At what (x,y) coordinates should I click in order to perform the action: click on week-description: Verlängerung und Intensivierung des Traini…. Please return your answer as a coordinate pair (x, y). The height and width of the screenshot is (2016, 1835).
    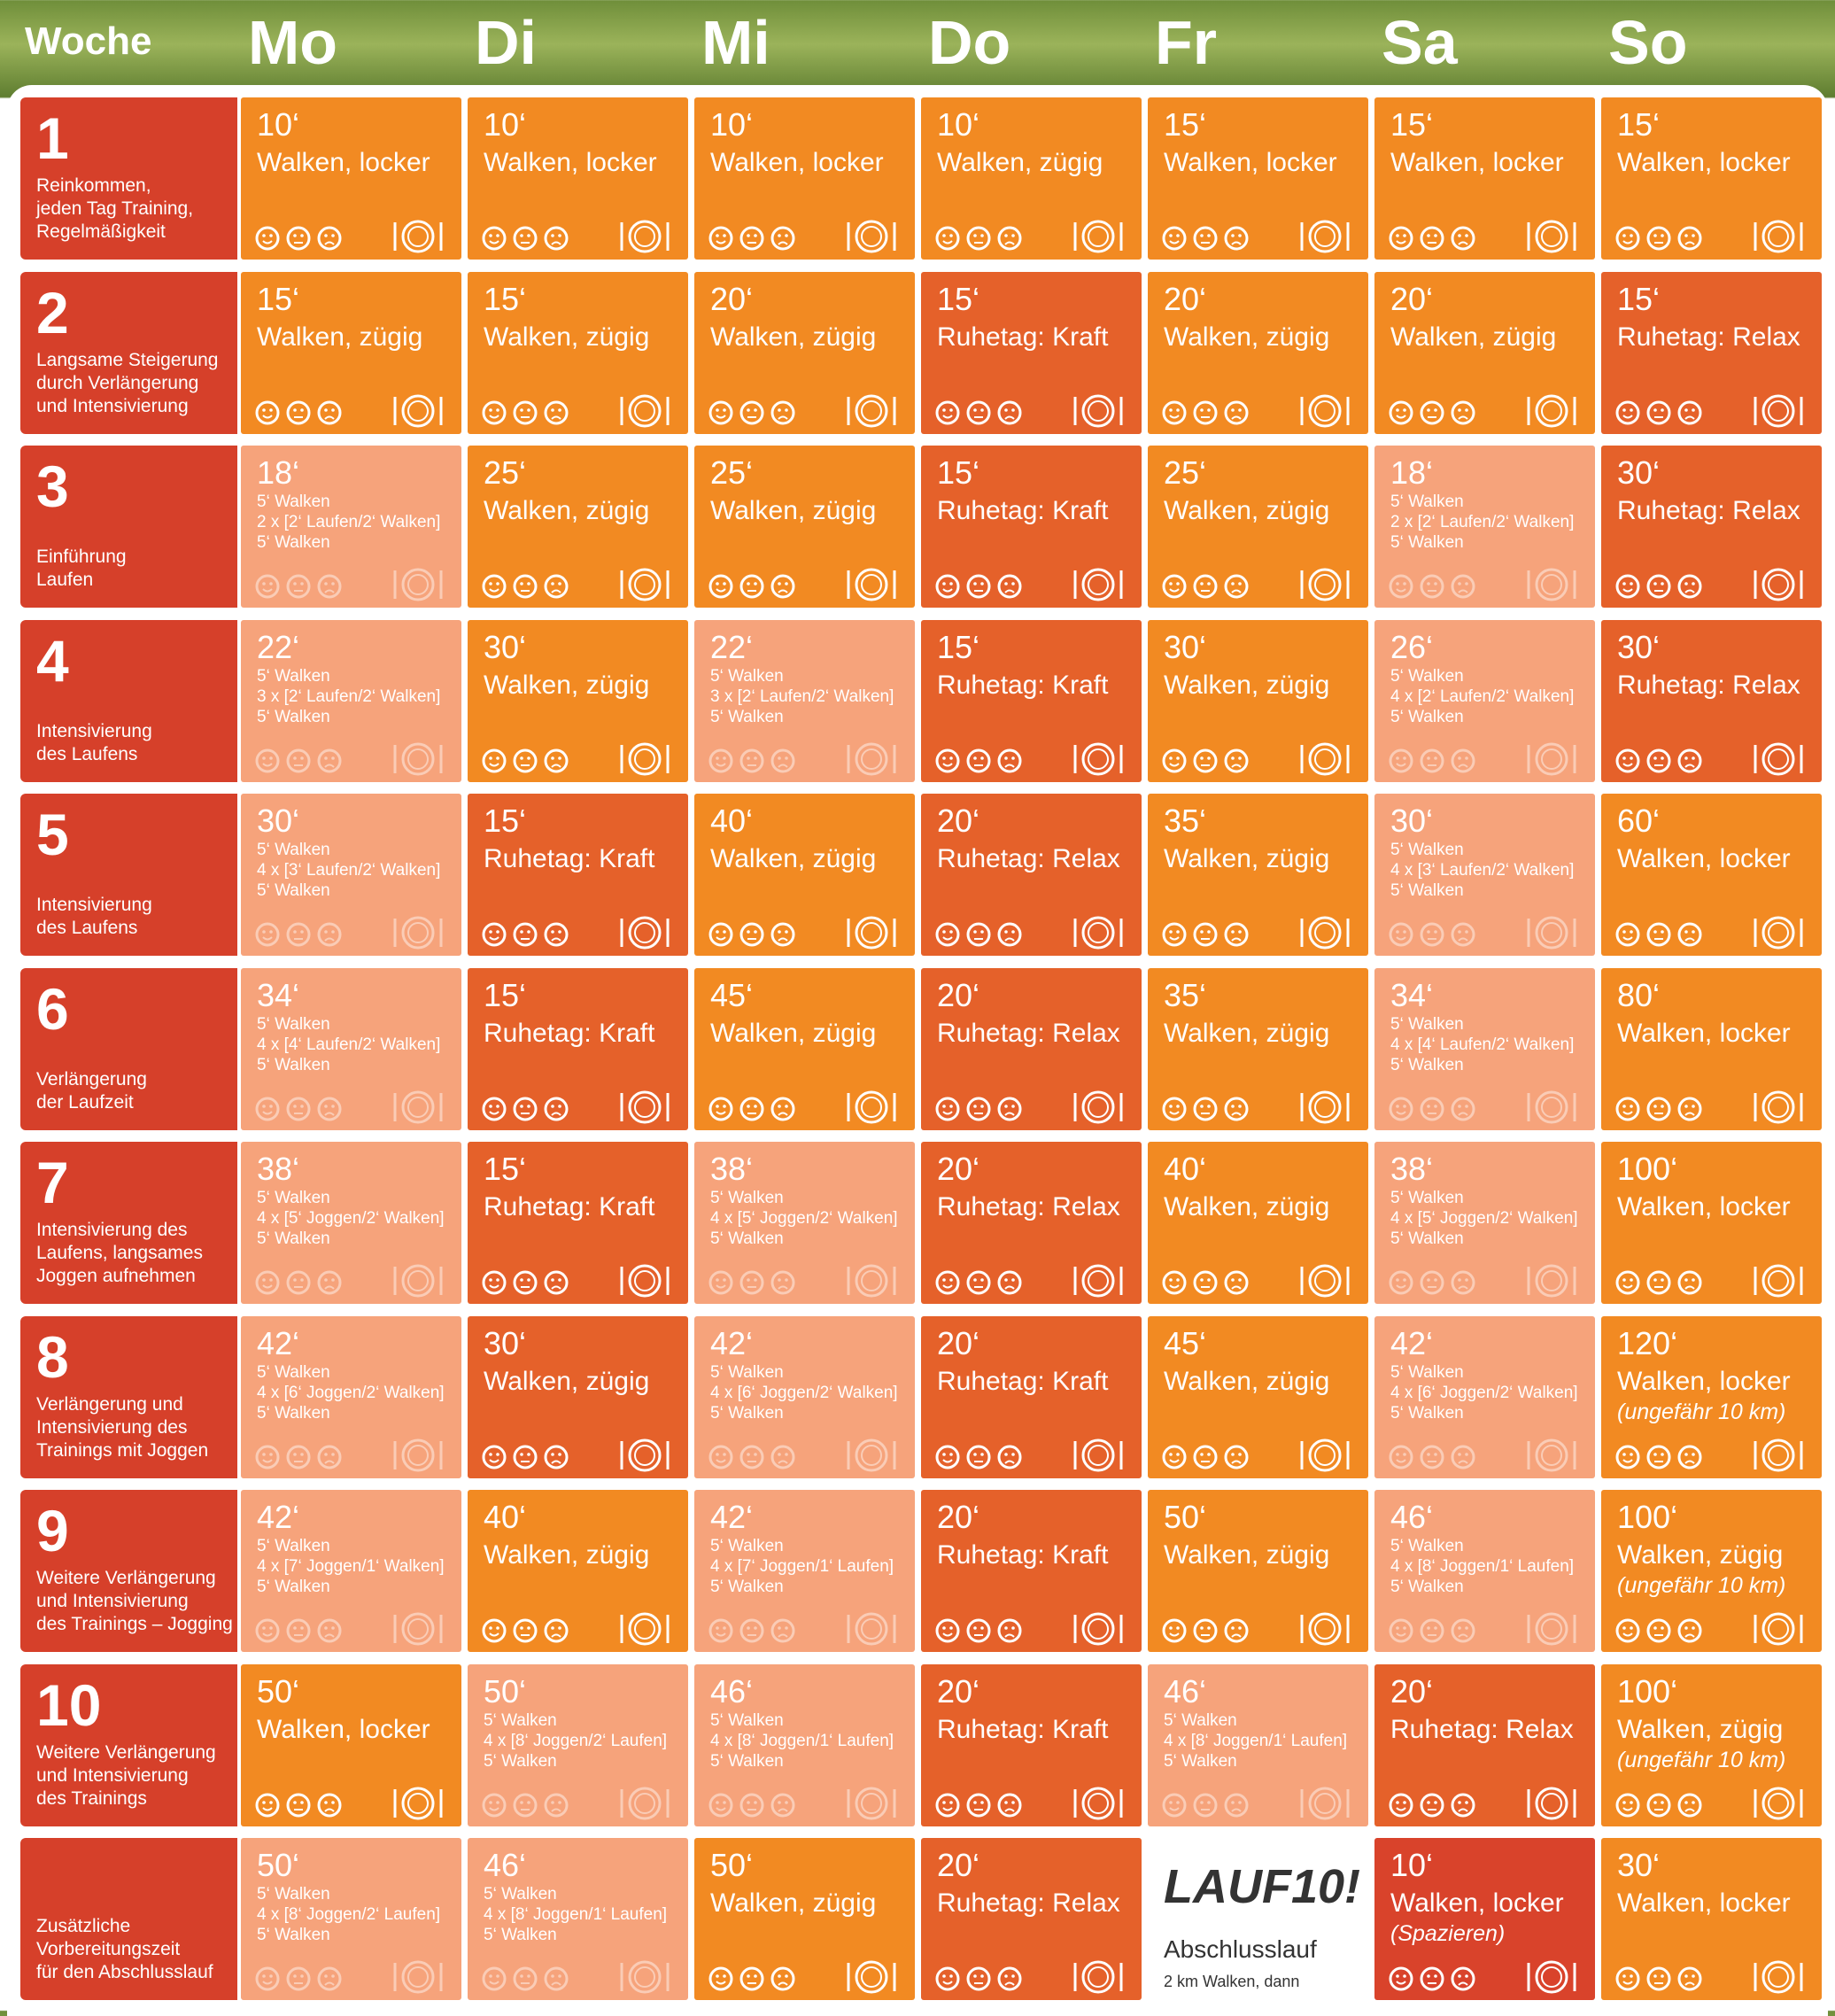
    Looking at the image, I should click on (122, 1427).